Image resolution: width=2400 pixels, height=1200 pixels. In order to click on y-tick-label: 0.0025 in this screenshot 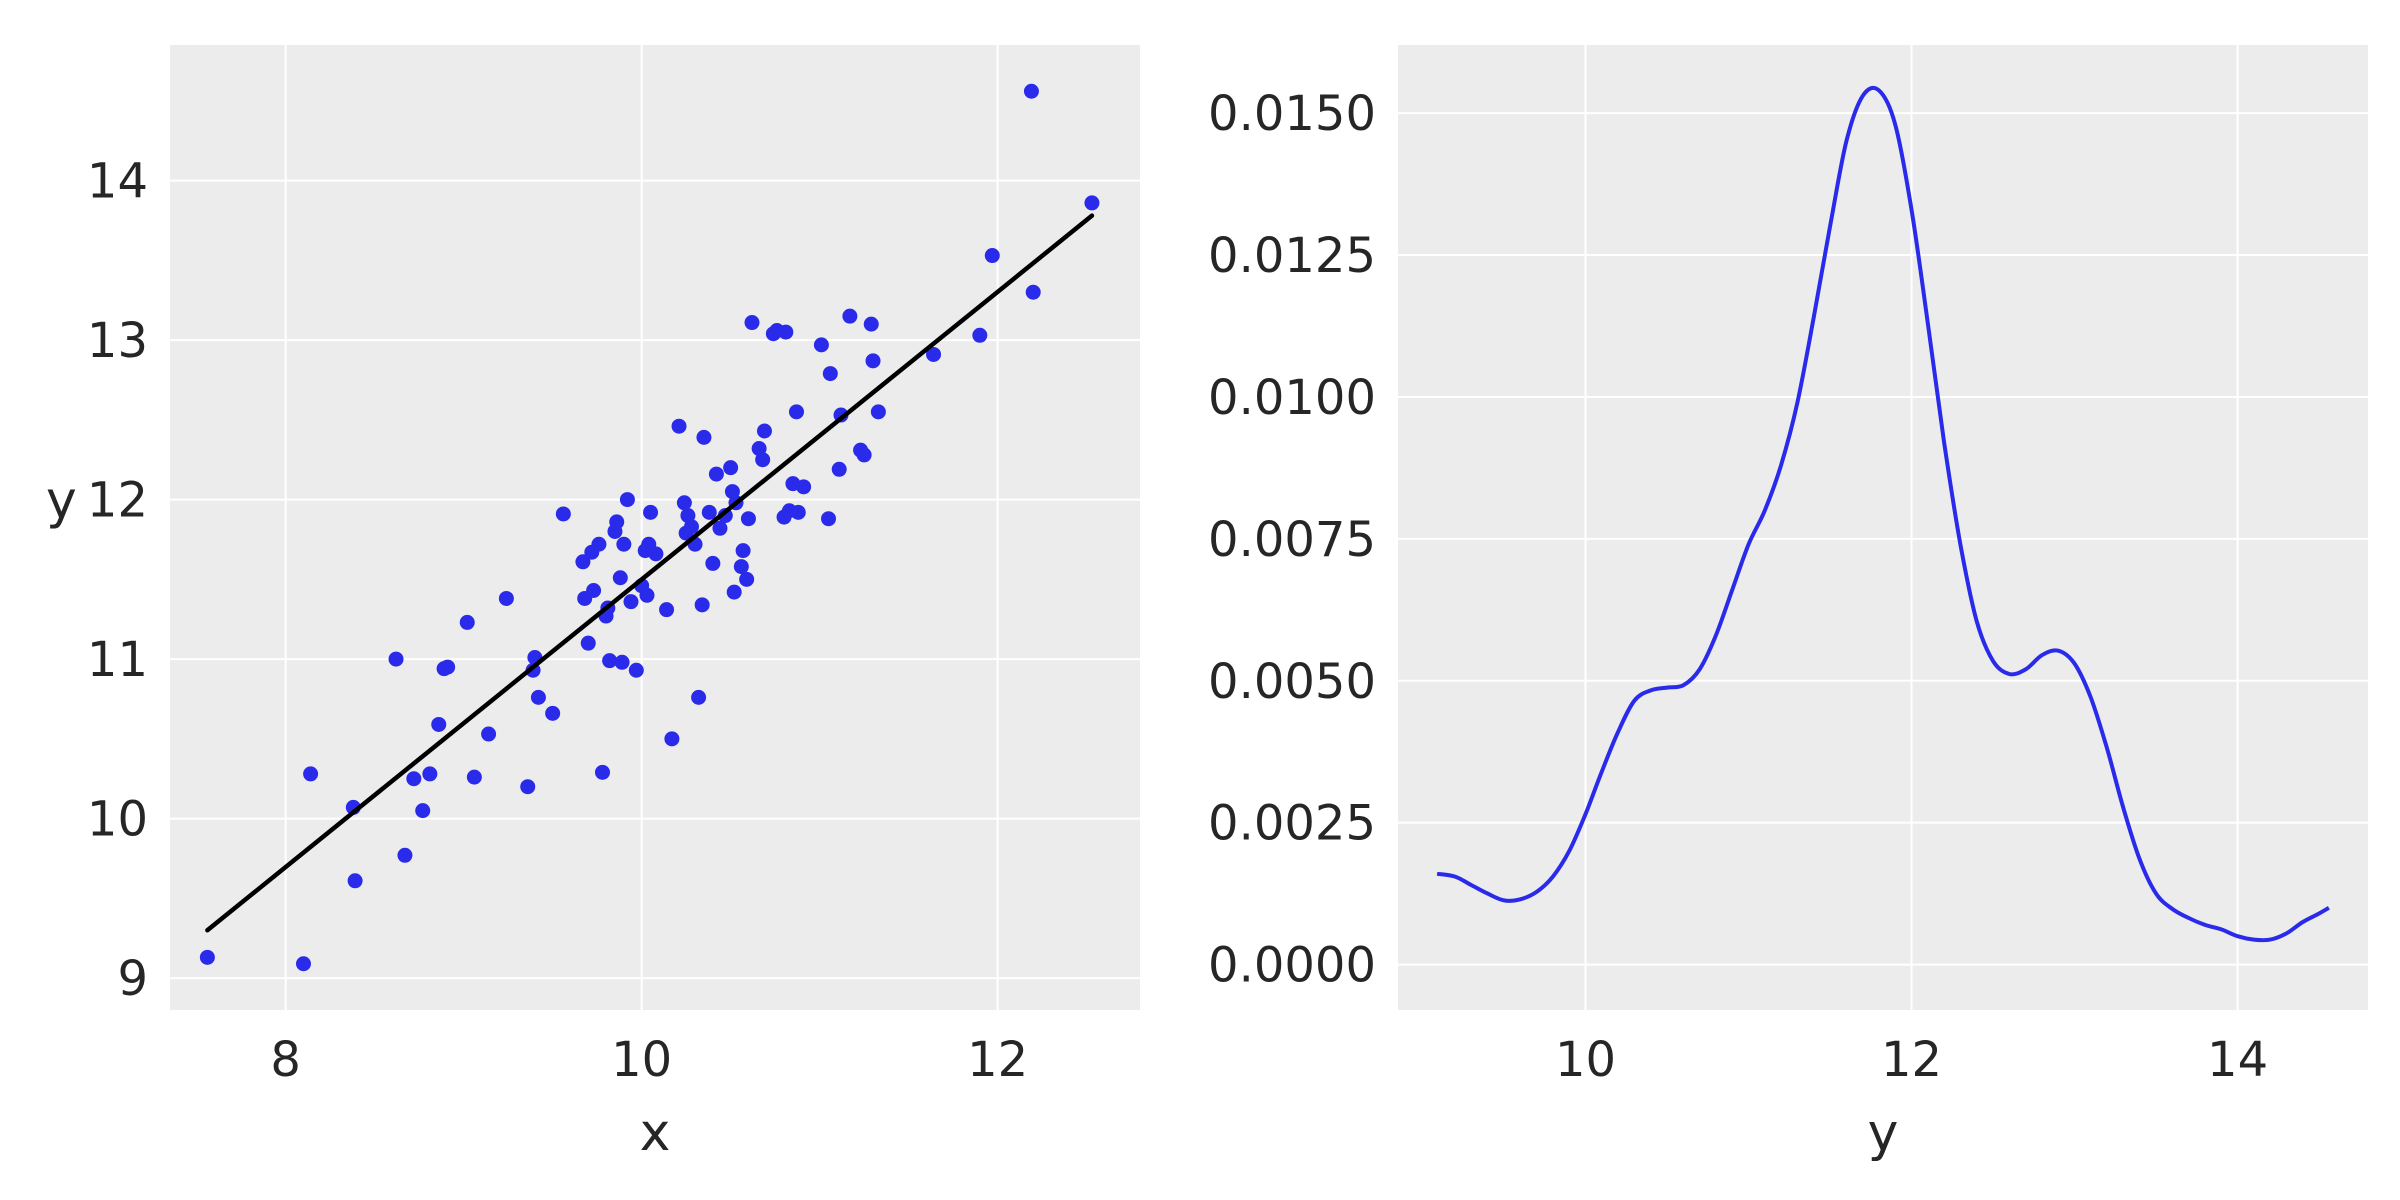, I will do `click(1292, 824)`.